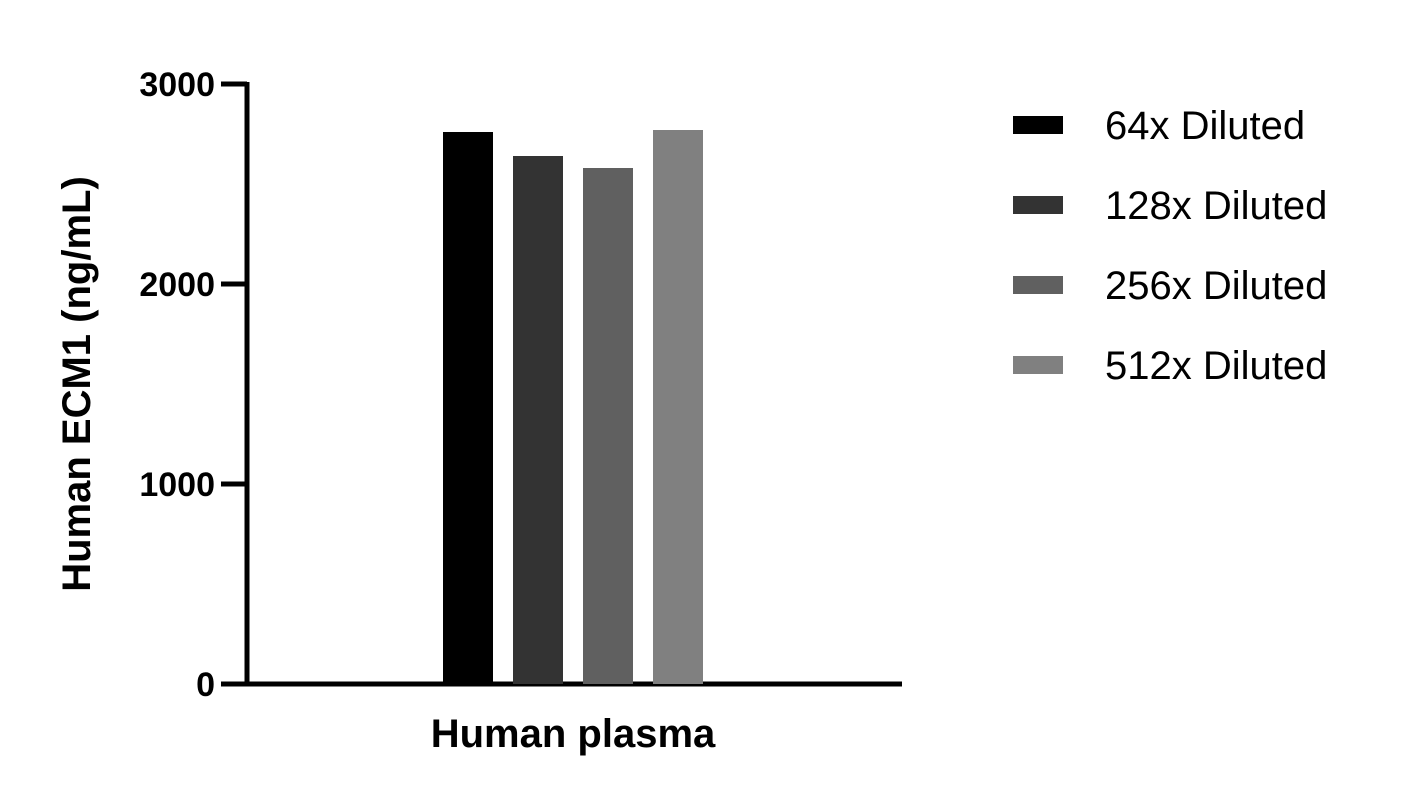  What do you see at coordinates (194, 385) in the screenshot?
I see `y-axis: 0 1000 2000 3000` at bounding box center [194, 385].